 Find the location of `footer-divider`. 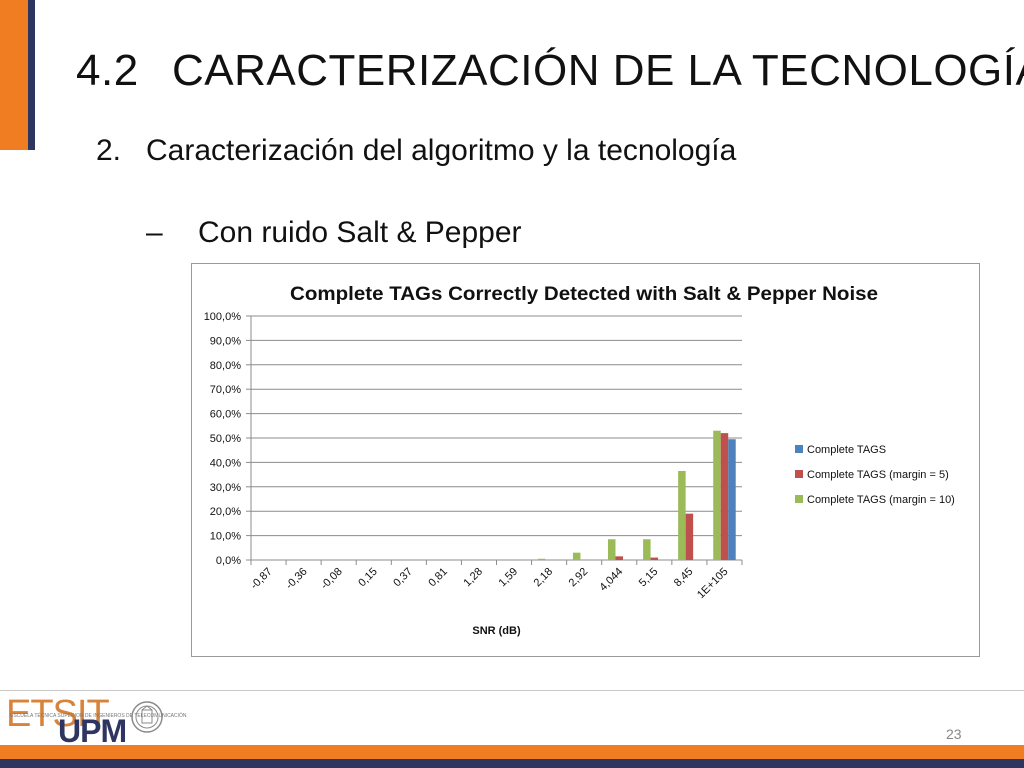

footer-divider is located at coordinates (512, 690).